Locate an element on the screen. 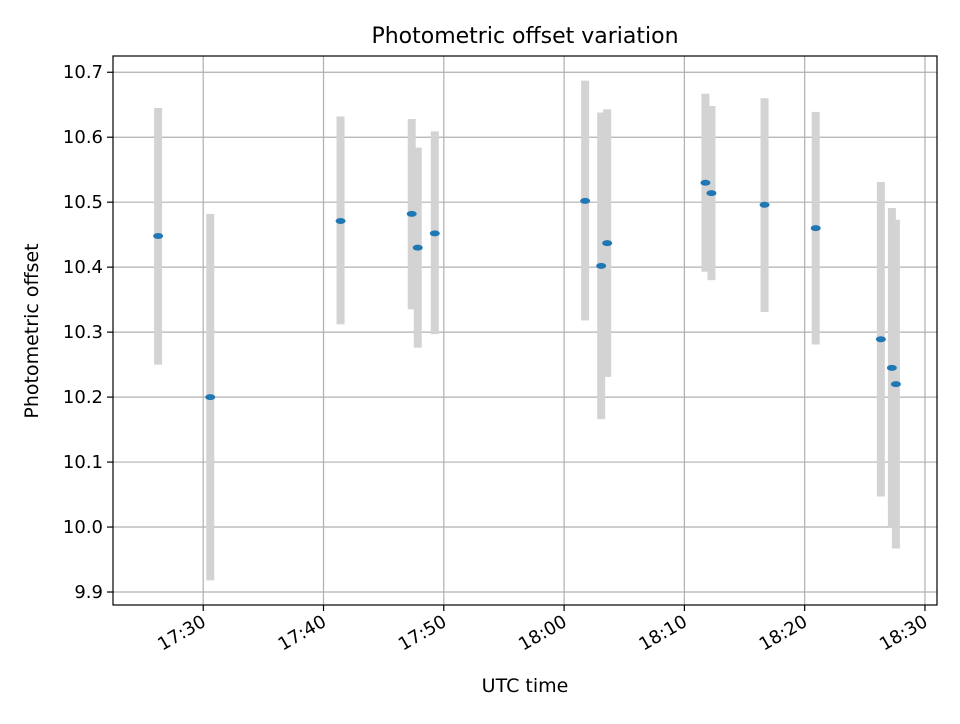  y-tick-label: 10.3 is located at coordinates (83, 332).